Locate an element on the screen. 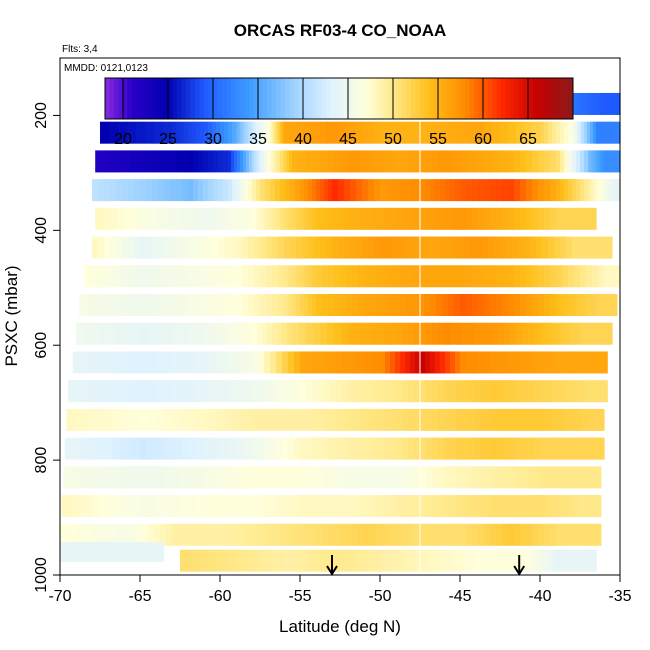  arrow-marker-head is located at coordinates (519, 570).